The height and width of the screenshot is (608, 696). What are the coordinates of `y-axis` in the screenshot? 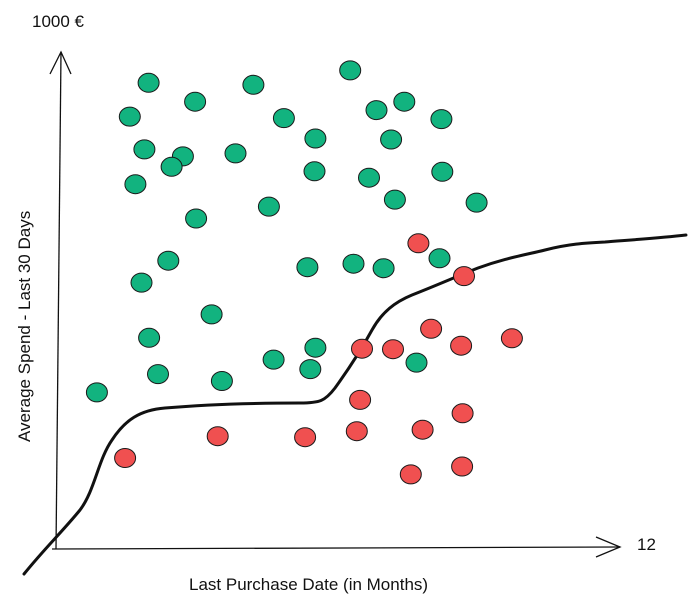 It's located at (58, 300).